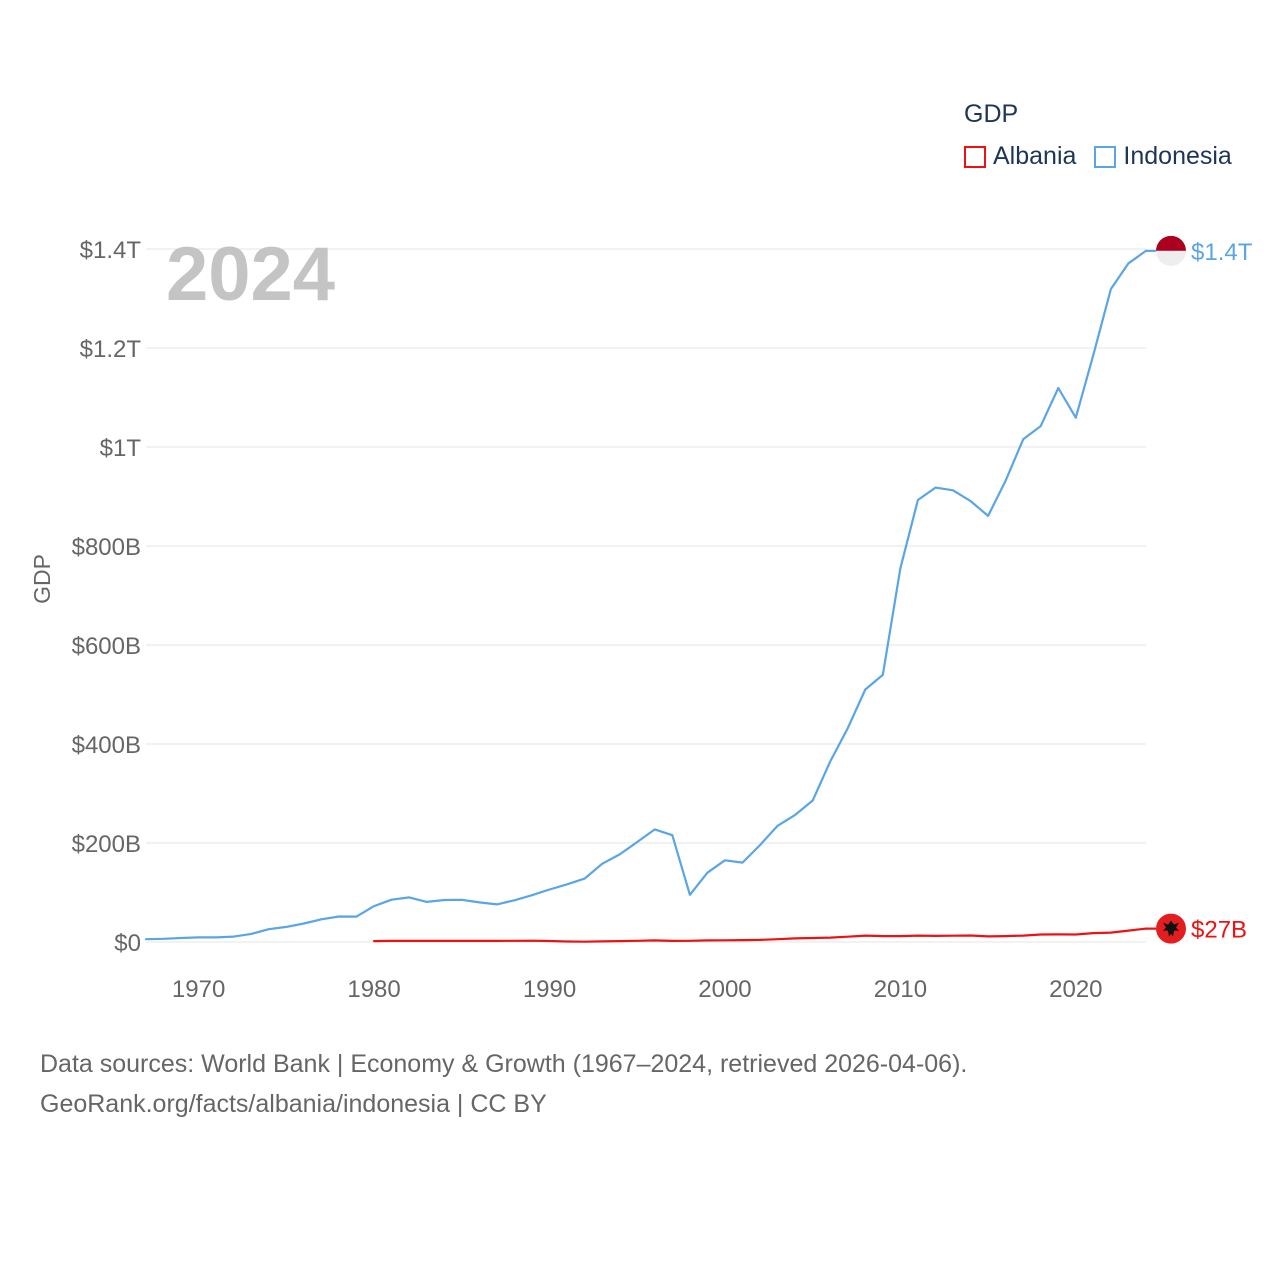  What do you see at coordinates (121, 448) in the screenshot?
I see `y-tick-label: $1T` at bounding box center [121, 448].